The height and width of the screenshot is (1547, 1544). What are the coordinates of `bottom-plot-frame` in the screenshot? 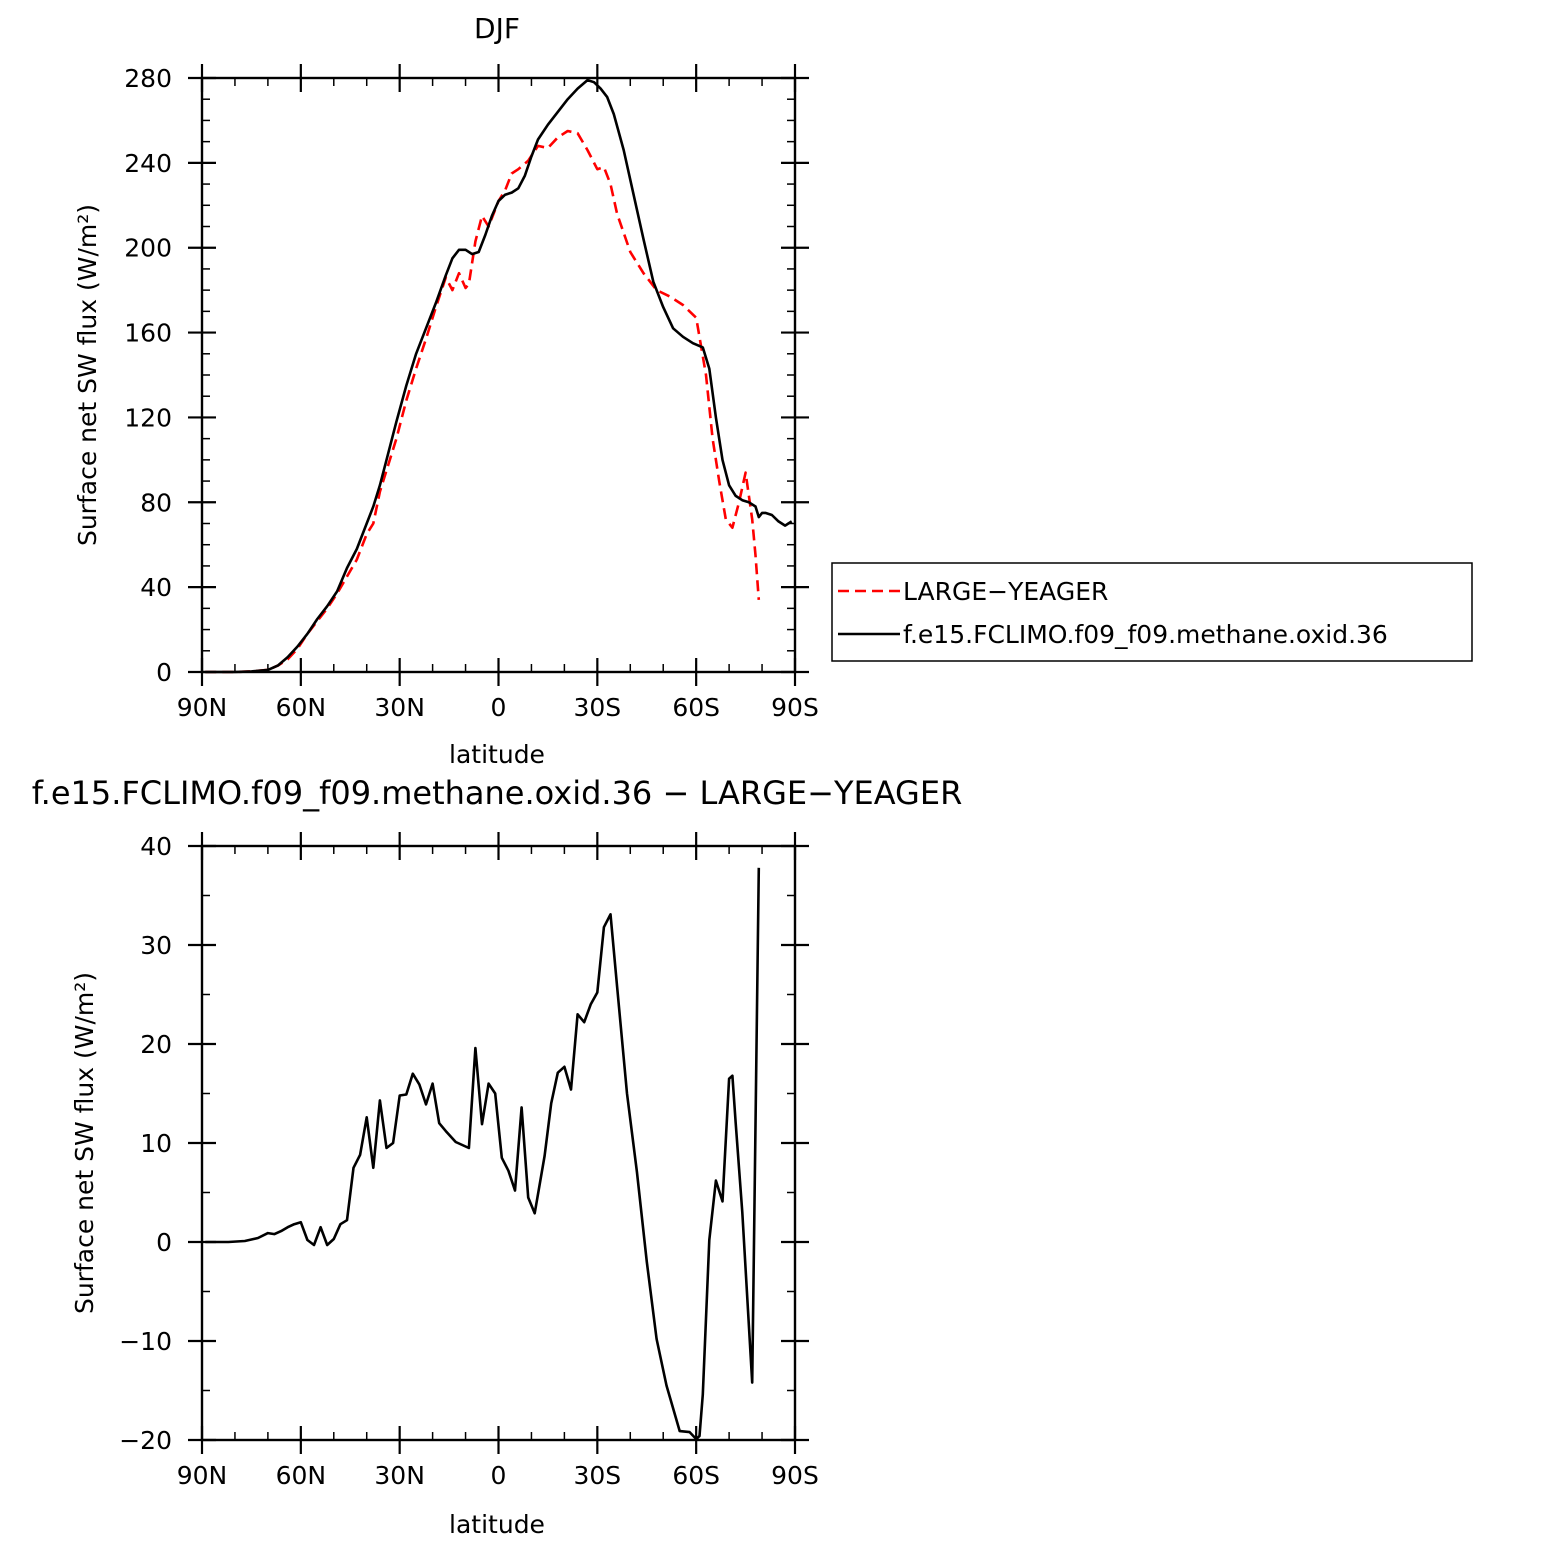 It's located at (498, 1143).